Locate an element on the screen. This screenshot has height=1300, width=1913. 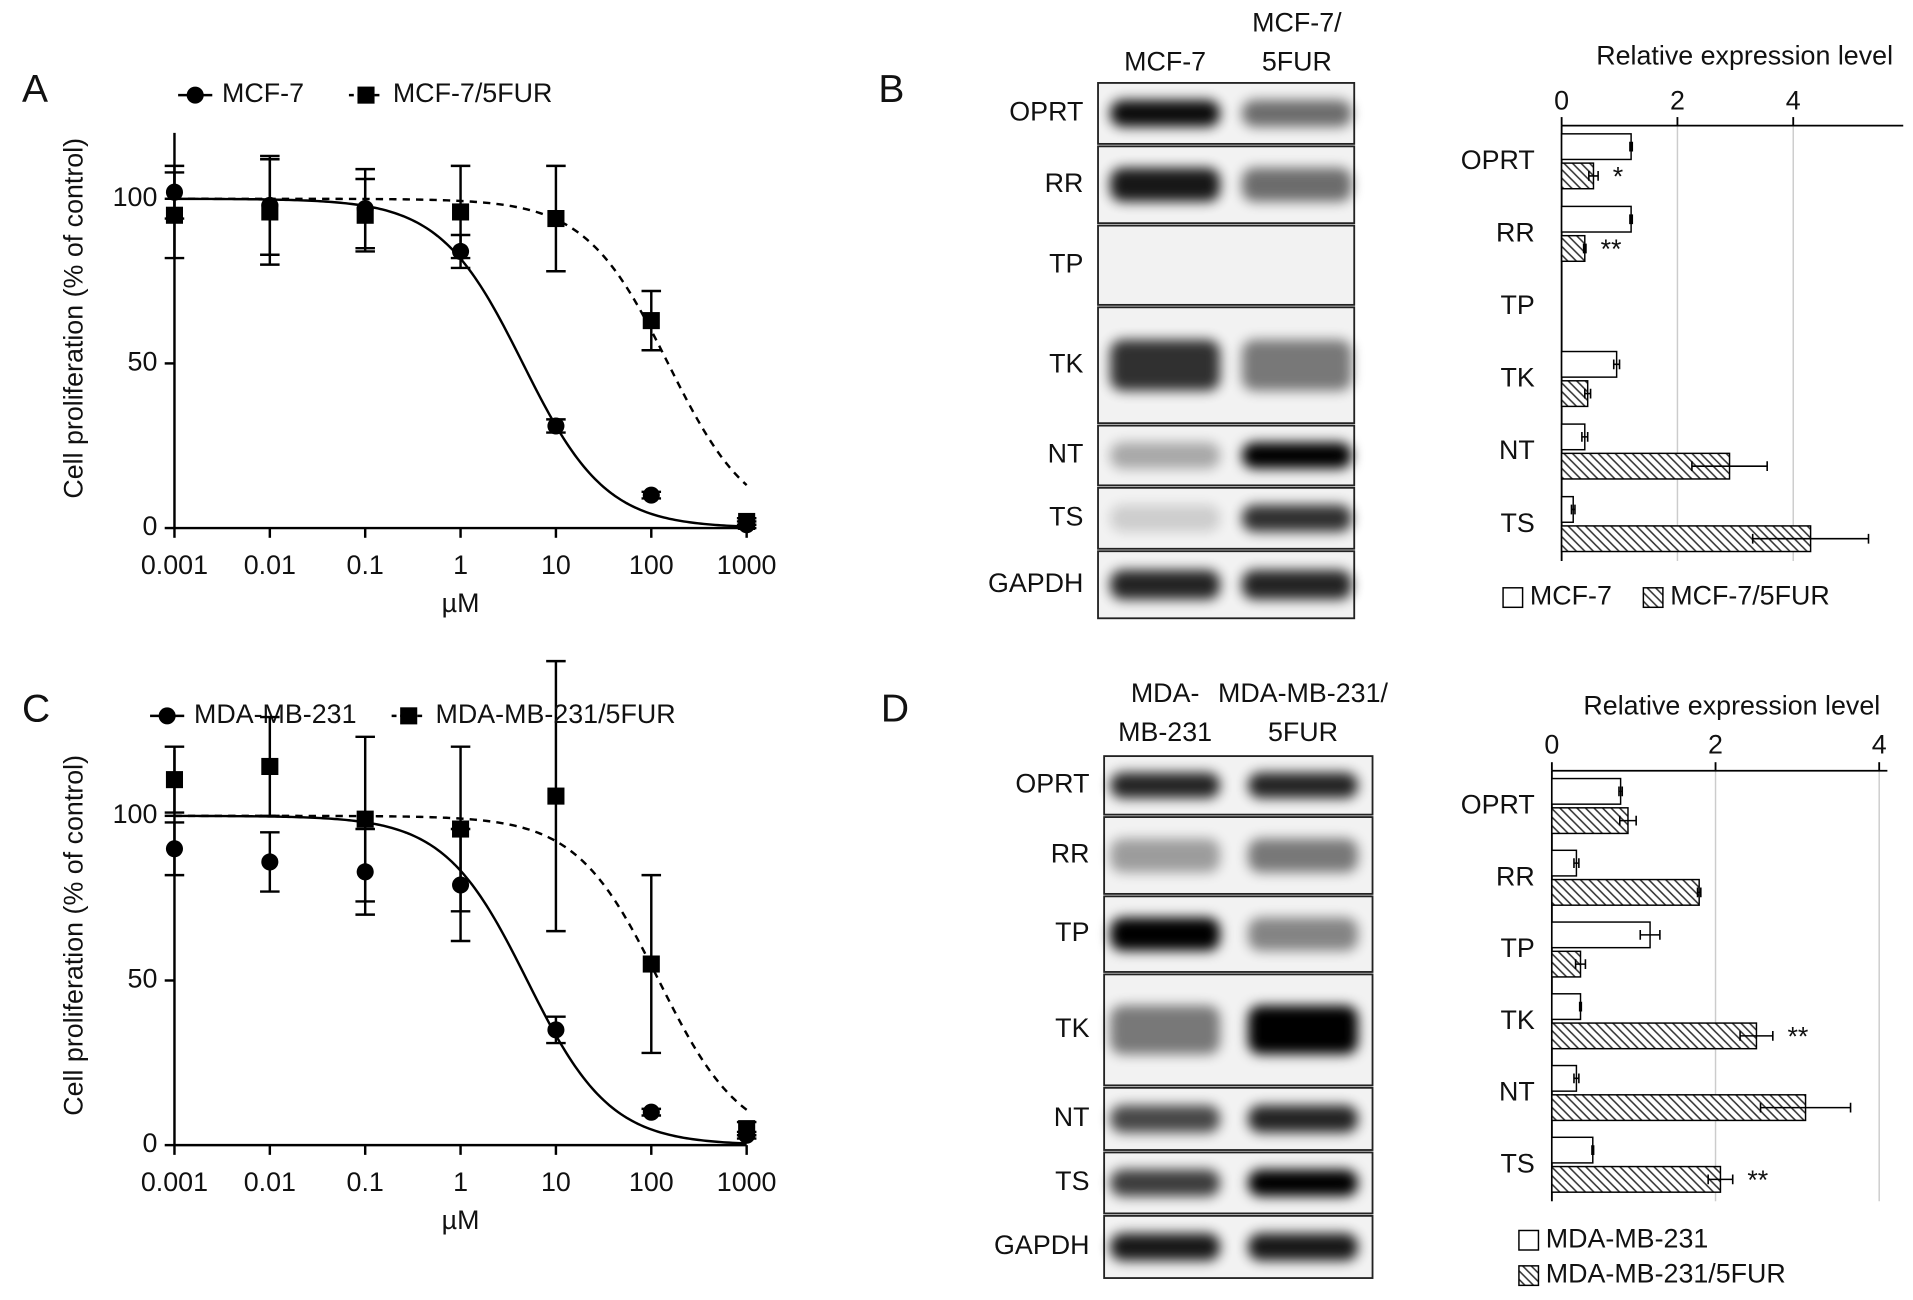
x-tick-label: 10 is located at coordinates (556, 1182).